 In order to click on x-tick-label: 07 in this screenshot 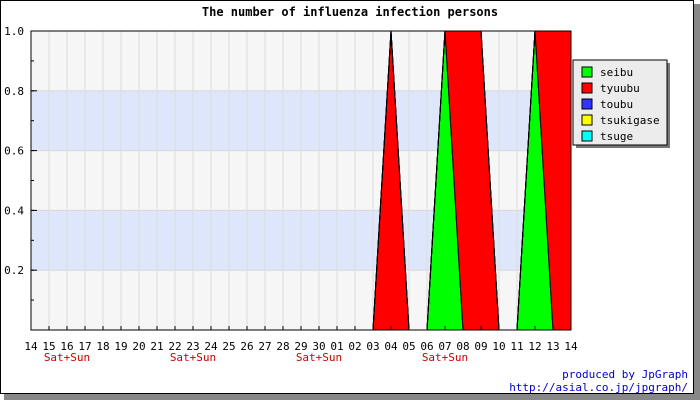, I will do `click(444, 346)`.